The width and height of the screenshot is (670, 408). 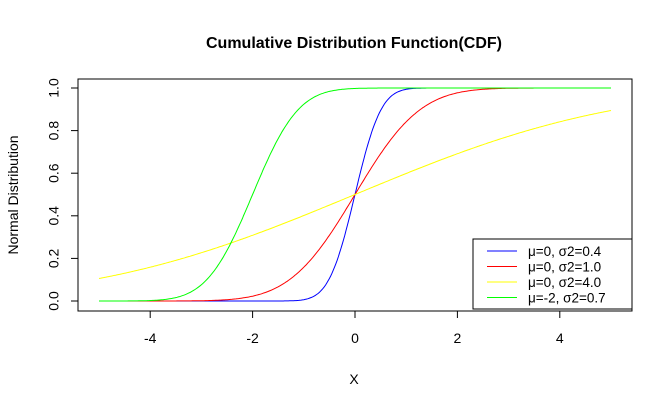 What do you see at coordinates (54, 131) in the screenshot?
I see `y-tick-label: 0.8` at bounding box center [54, 131].